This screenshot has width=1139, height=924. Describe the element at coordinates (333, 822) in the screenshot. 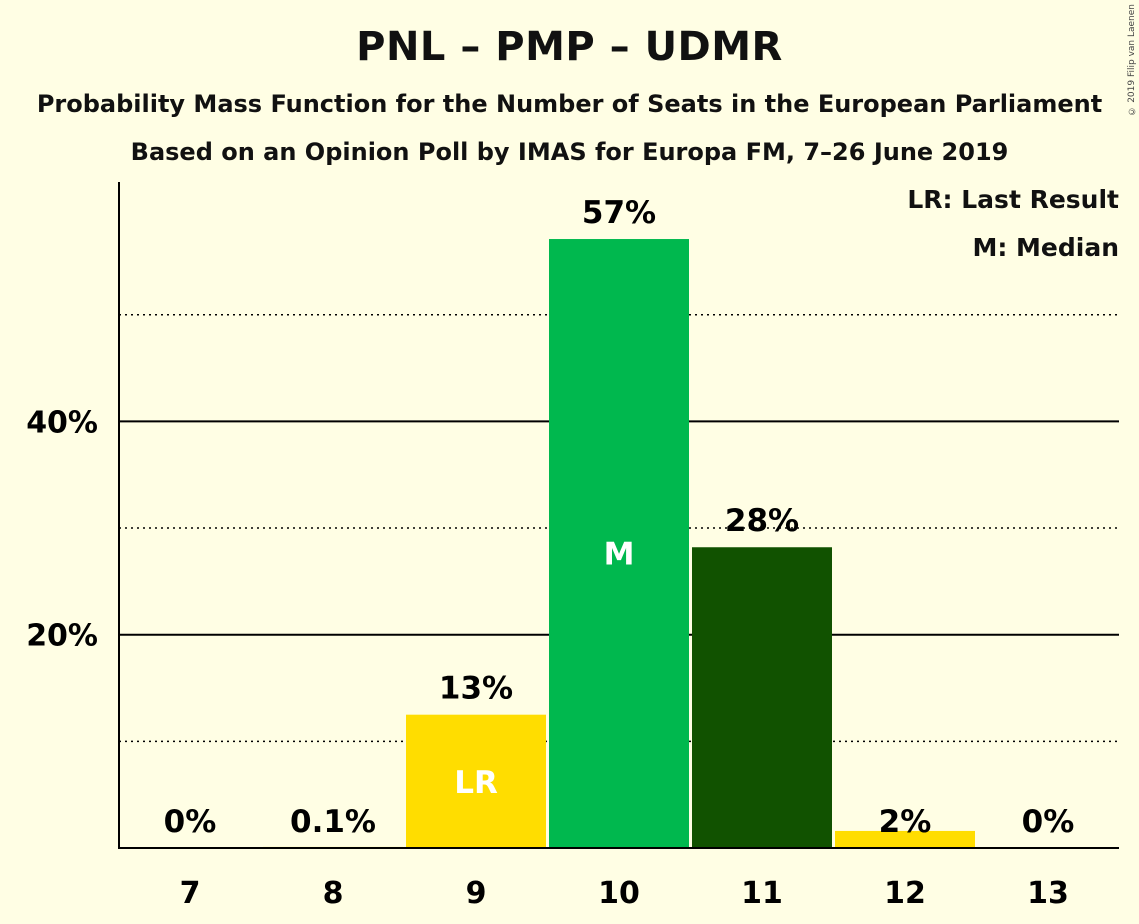

I see `data-label: 0.1%` at that location.